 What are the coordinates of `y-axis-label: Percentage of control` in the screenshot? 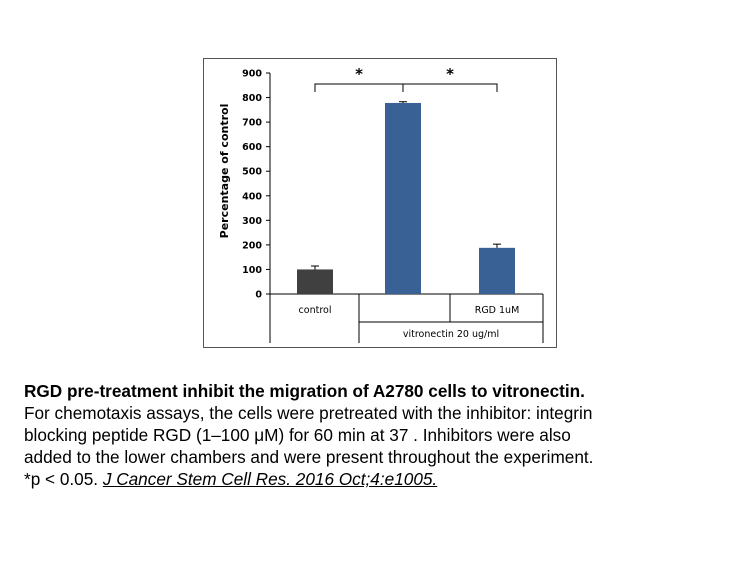 It's located at (224, 171).